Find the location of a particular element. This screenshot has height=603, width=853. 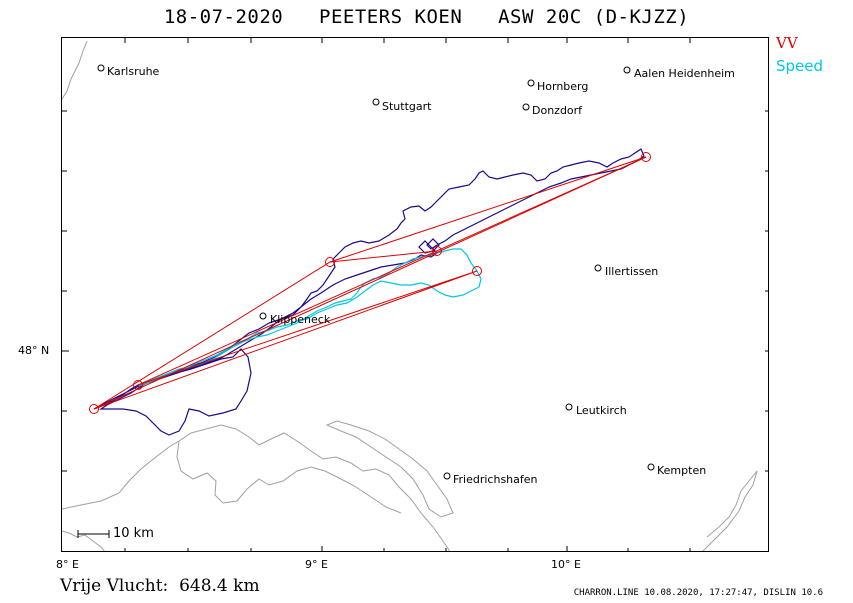

legend-speed: Speed is located at coordinates (800, 66).